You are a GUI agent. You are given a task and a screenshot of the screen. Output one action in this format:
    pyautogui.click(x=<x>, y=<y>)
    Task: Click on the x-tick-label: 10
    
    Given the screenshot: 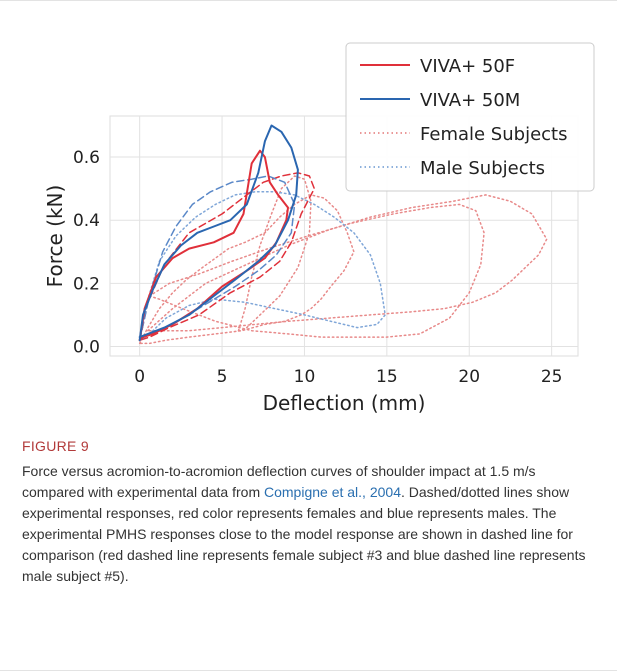 What is the action you would take?
    pyautogui.click(x=305, y=377)
    